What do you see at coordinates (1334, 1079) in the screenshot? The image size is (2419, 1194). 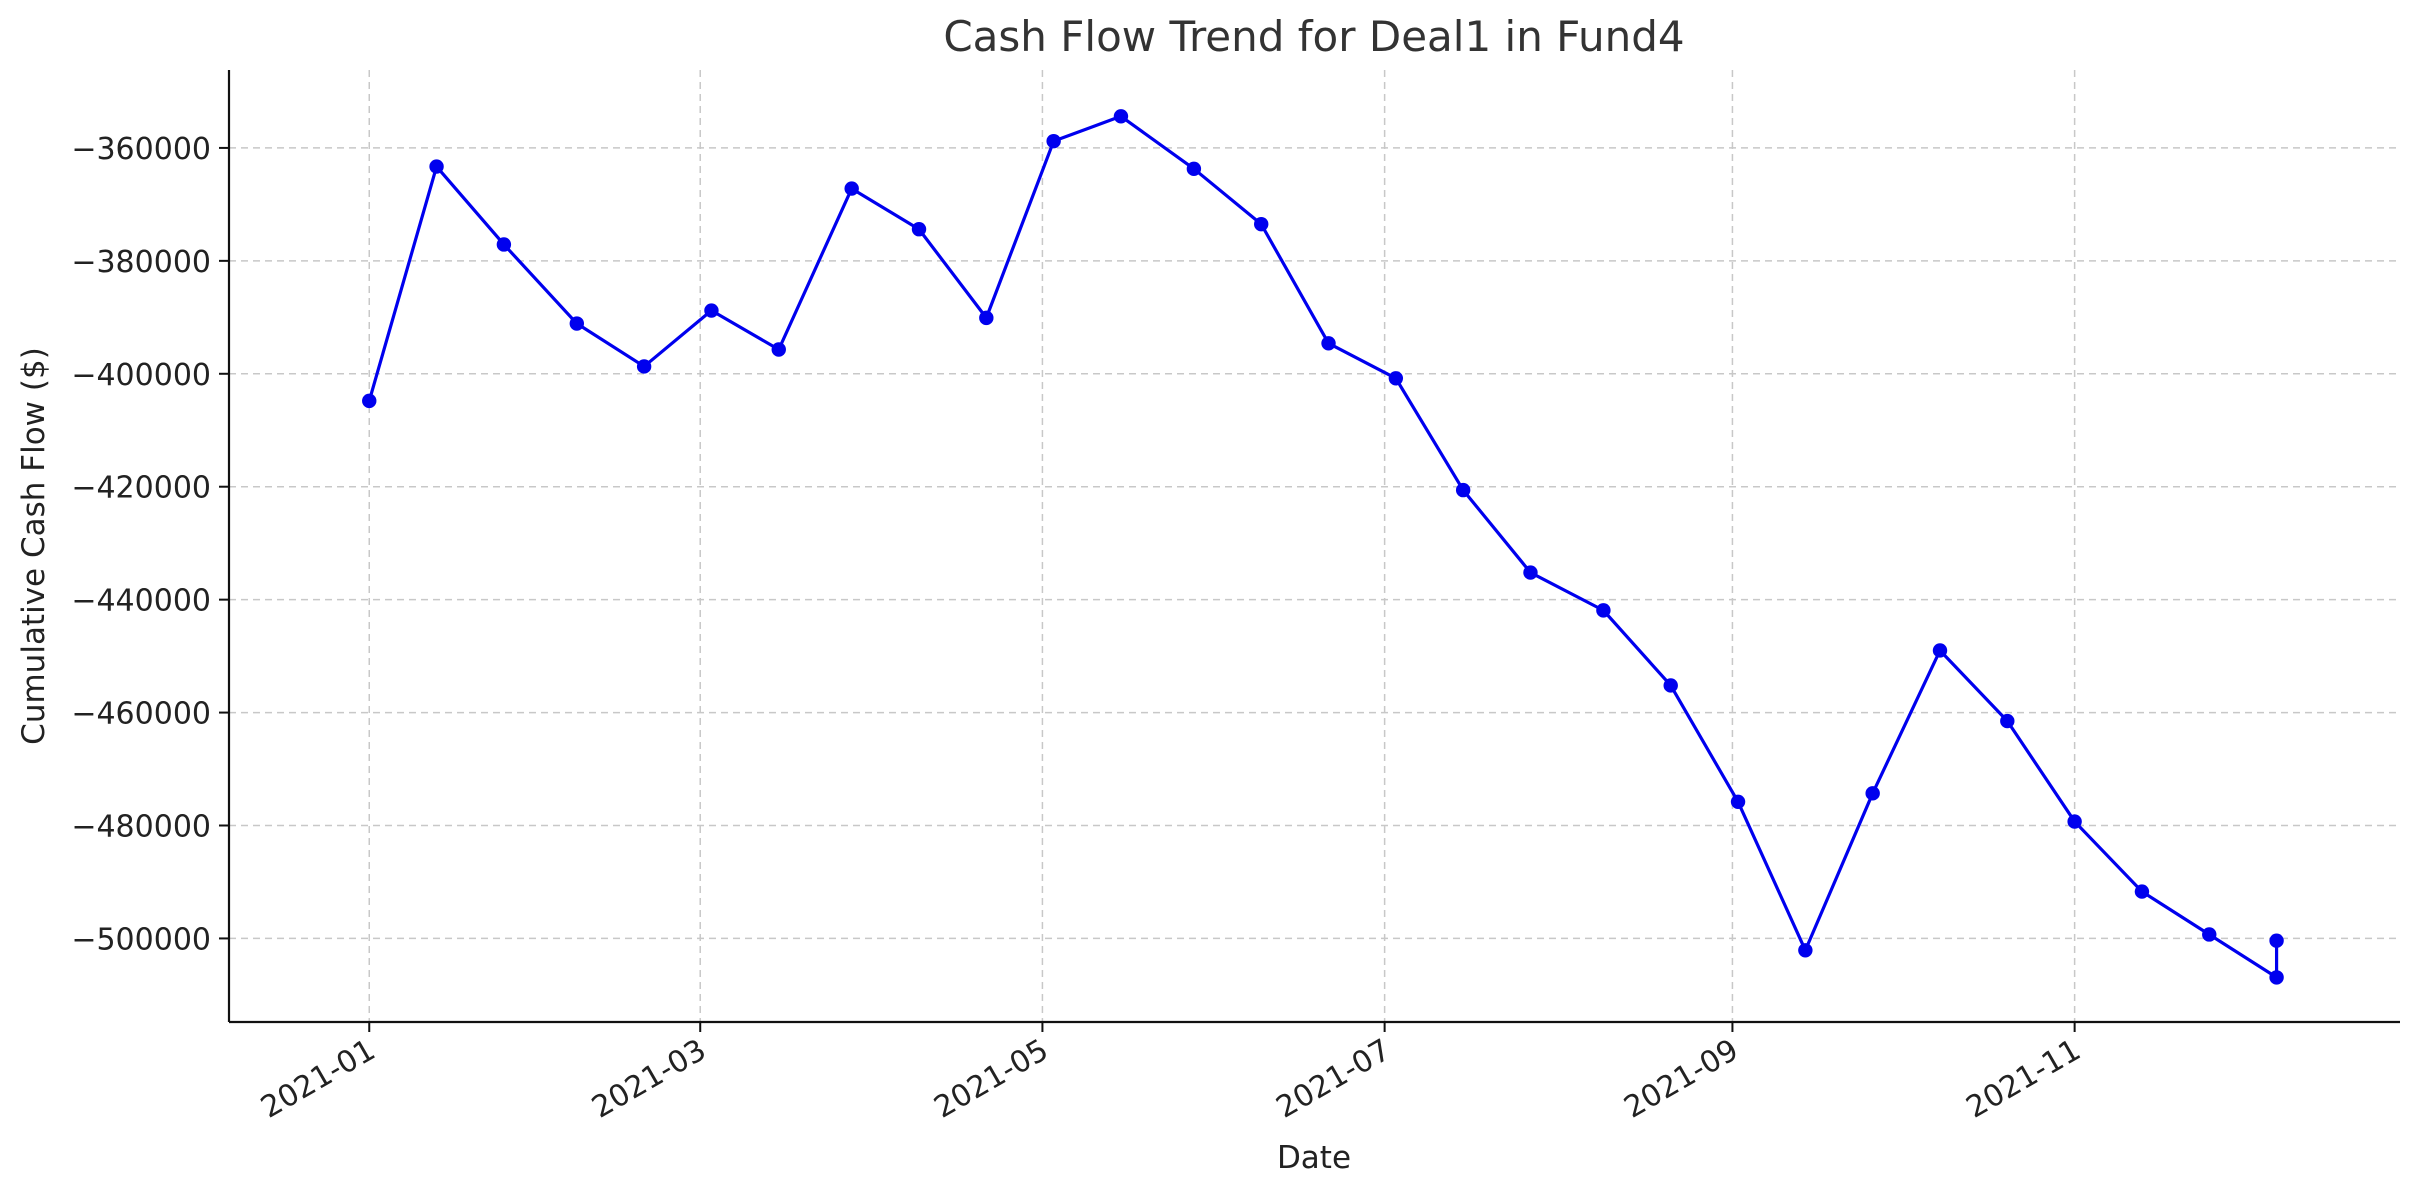 I see `x-tick-label: 2021-07` at bounding box center [1334, 1079].